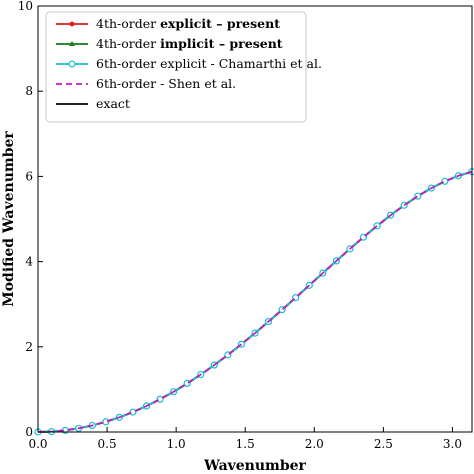 This screenshot has width=474, height=474. Describe the element at coordinates (209, 63) in the screenshot. I see `legend-label: 6th-order explicit - Chamarthi et al.` at that location.